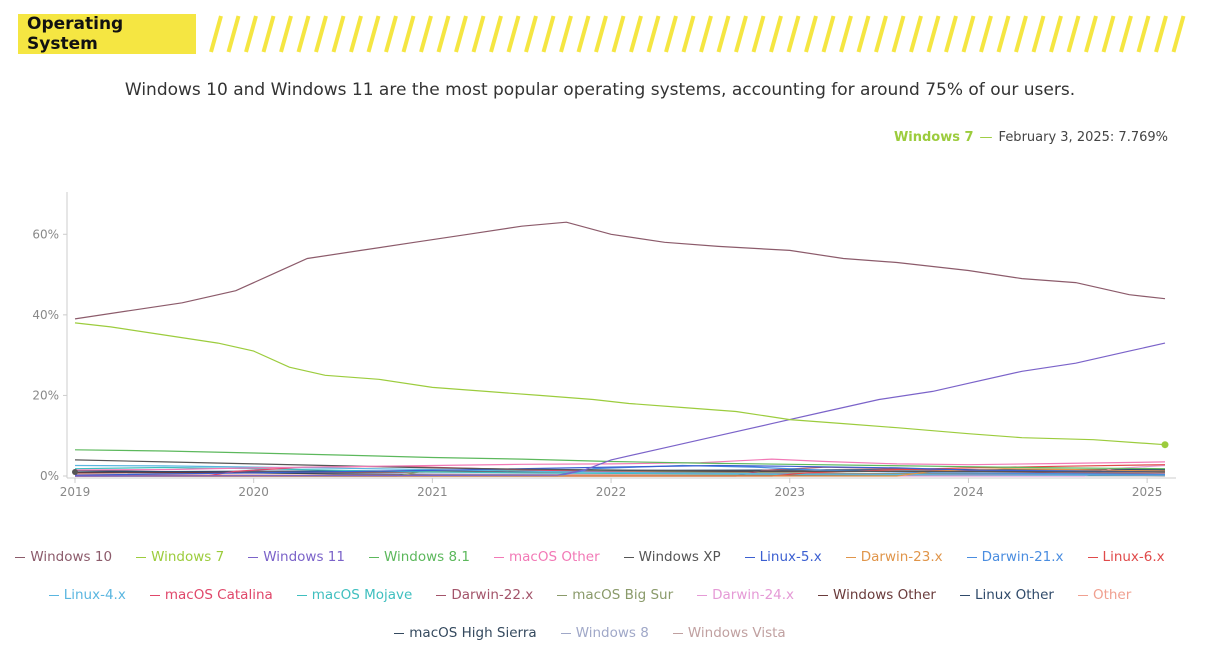 This screenshot has width=1224, height=658. I want to click on legend-item-darwin-23-x: Darwin-23.x, so click(894, 557).